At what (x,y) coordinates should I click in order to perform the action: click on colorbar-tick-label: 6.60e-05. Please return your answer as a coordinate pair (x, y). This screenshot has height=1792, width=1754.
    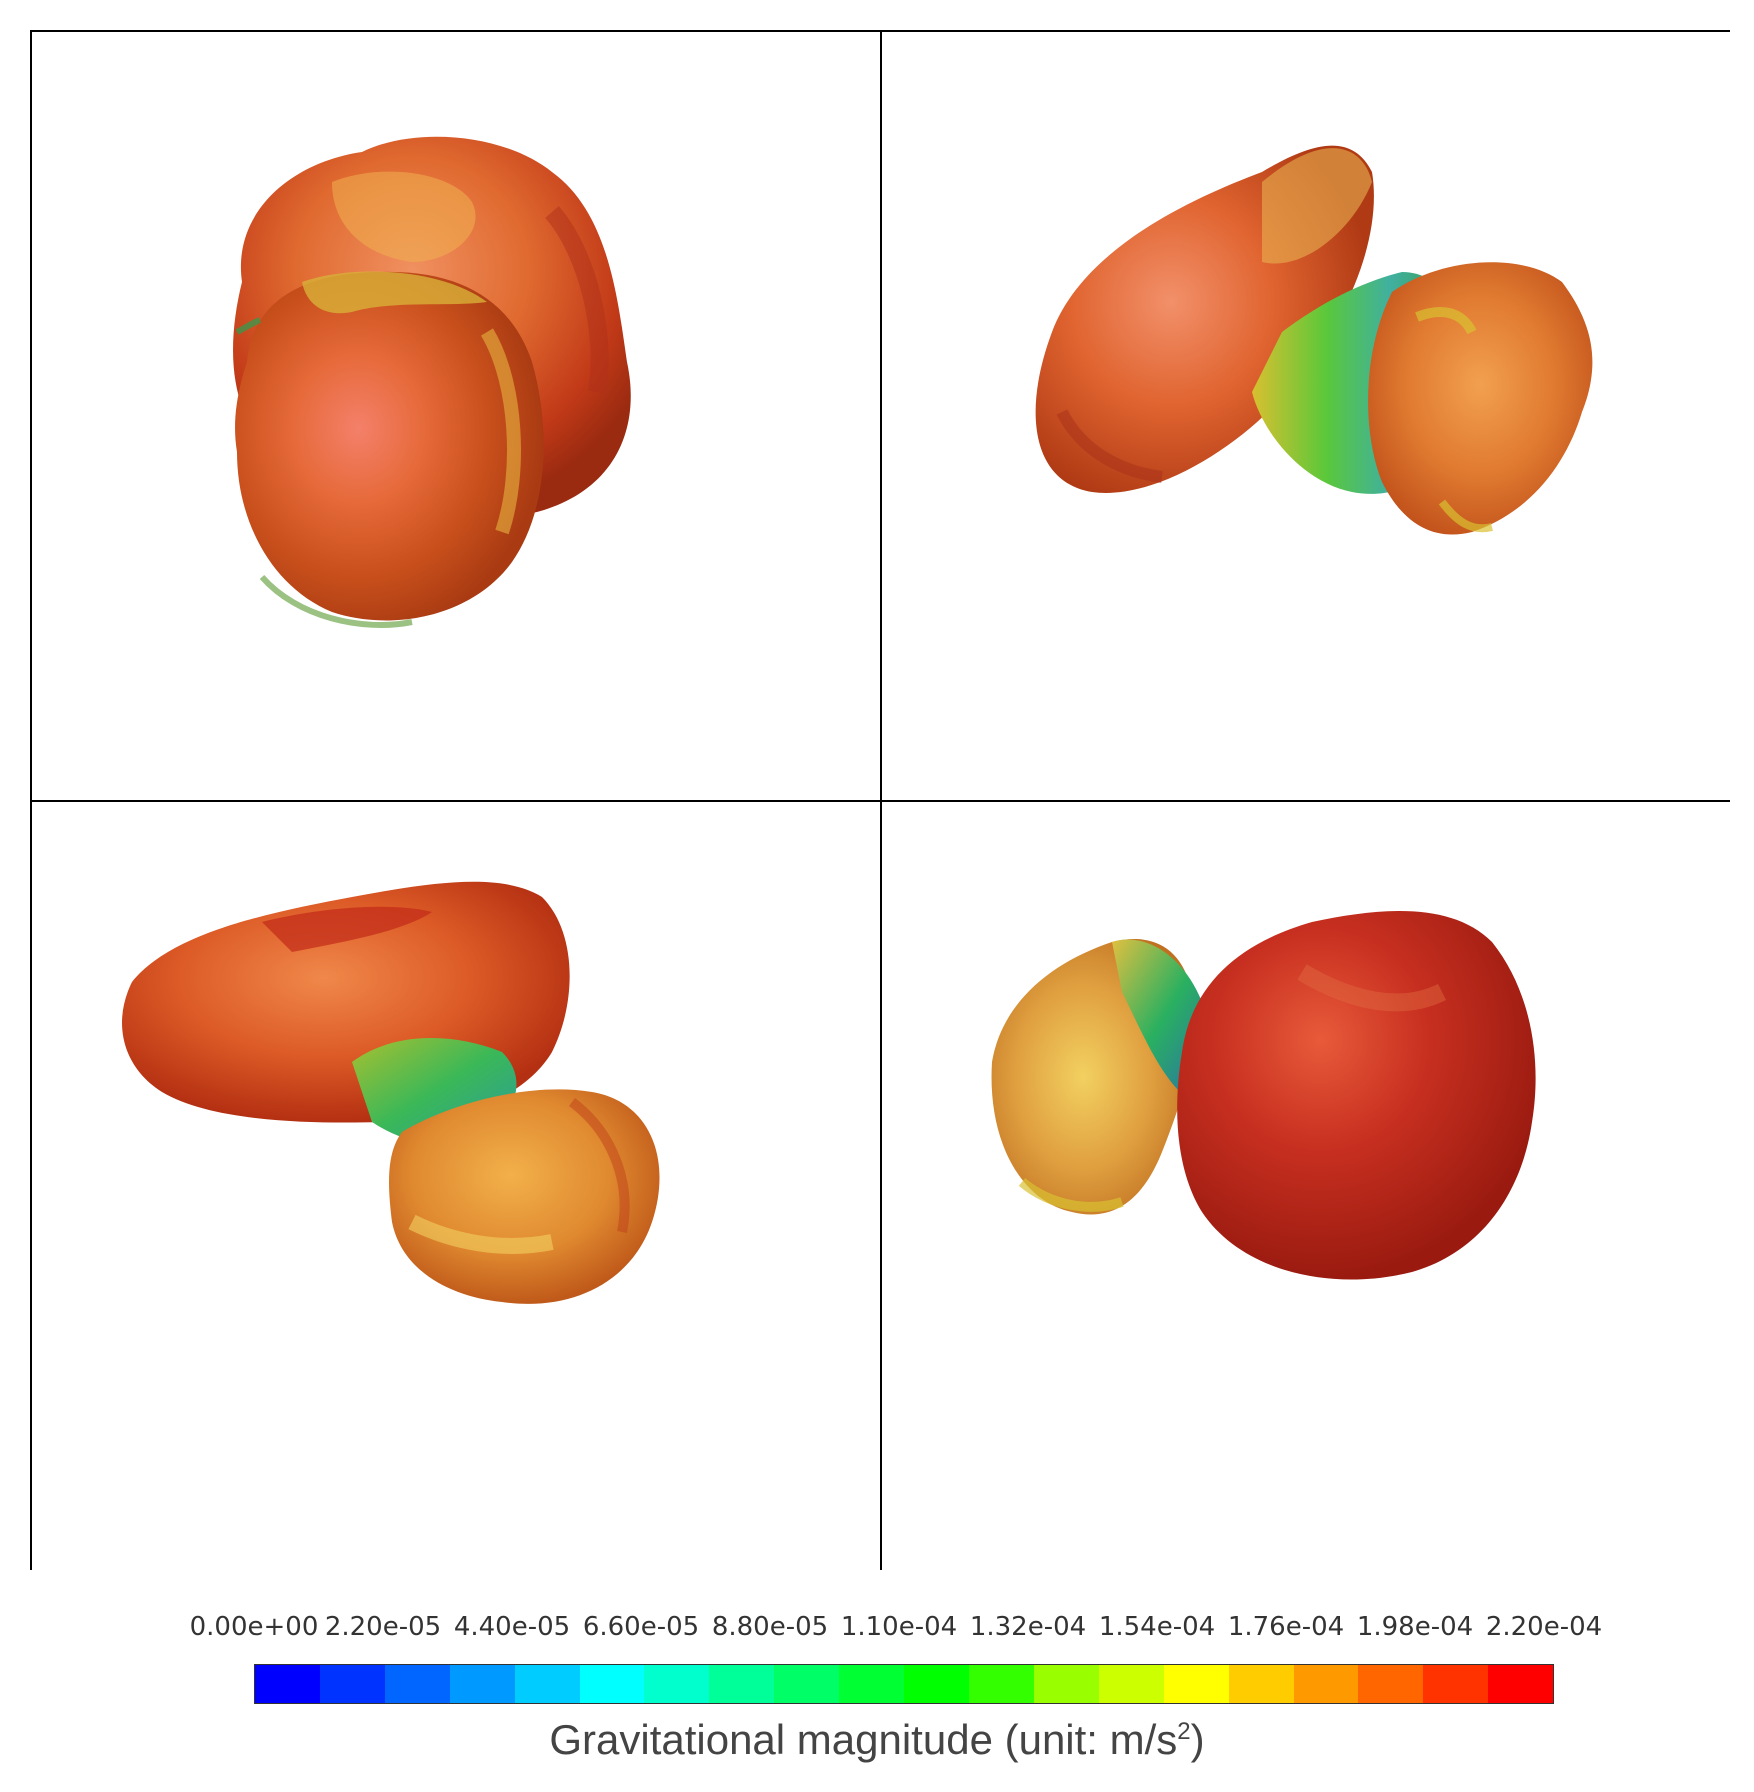
    Looking at the image, I should click on (641, 1627).